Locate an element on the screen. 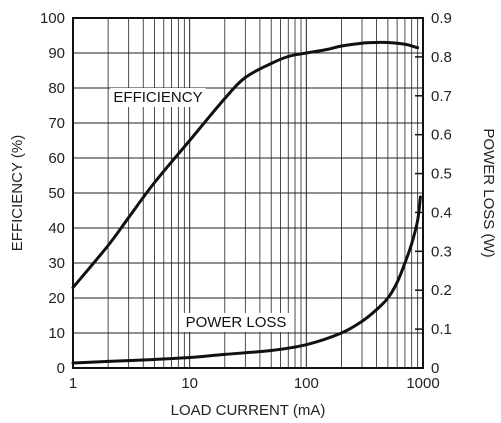  left-y-tick-label: 100 is located at coordinates (52, 18).